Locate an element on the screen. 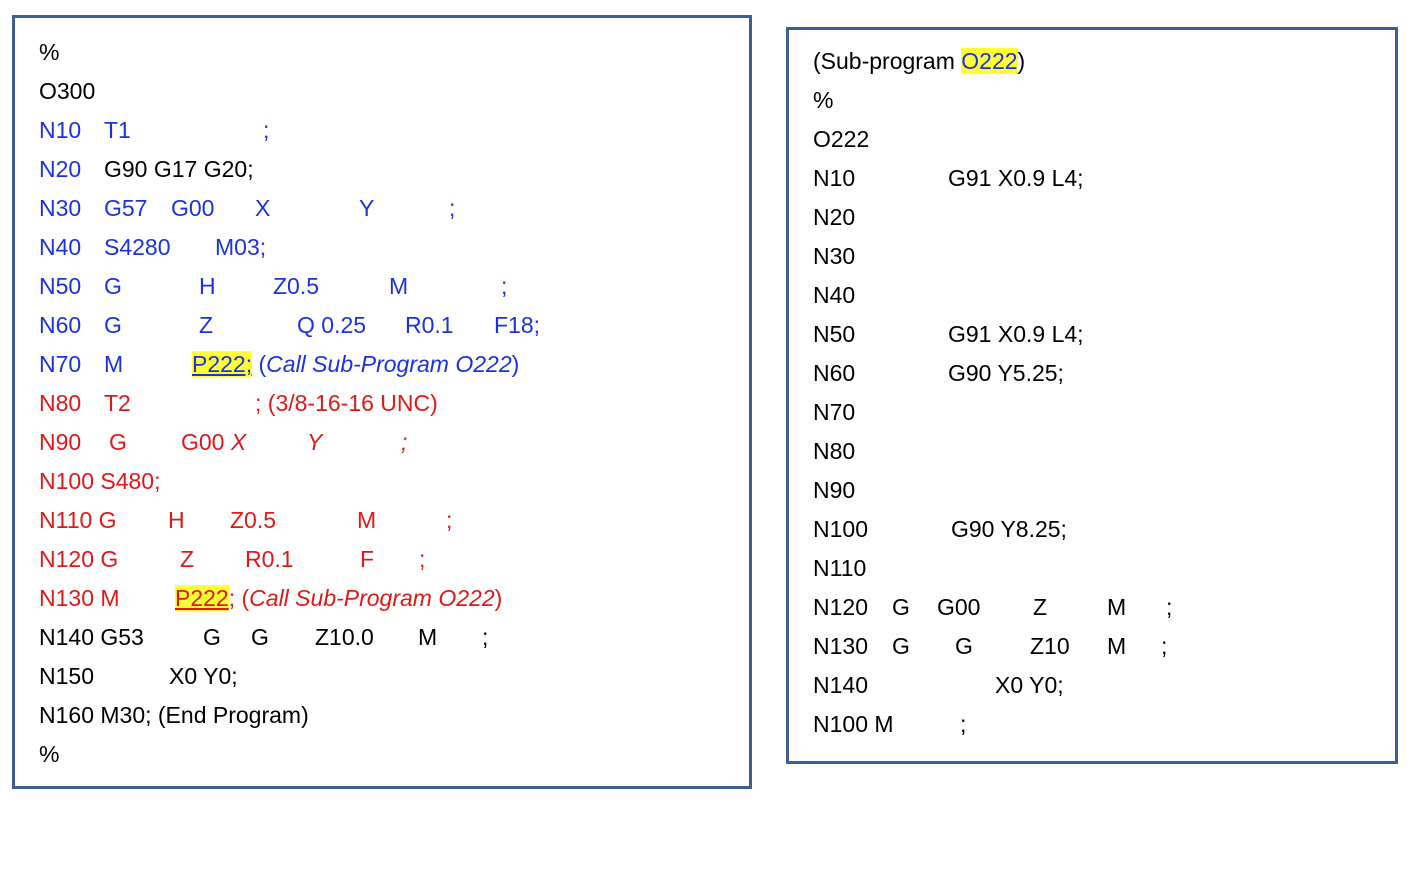  sub-line-n140: N140 X0 Y0; is located at coordinates (1093, 685).